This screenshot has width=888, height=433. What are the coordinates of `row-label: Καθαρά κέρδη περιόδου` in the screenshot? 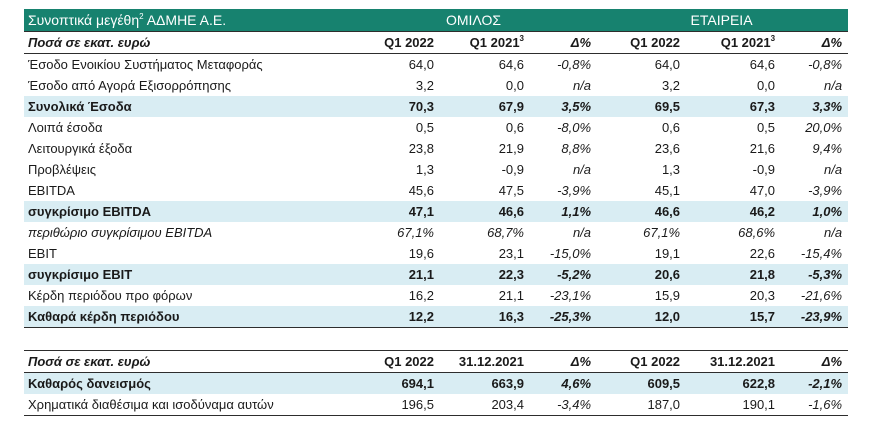 It's located at (188, 317).